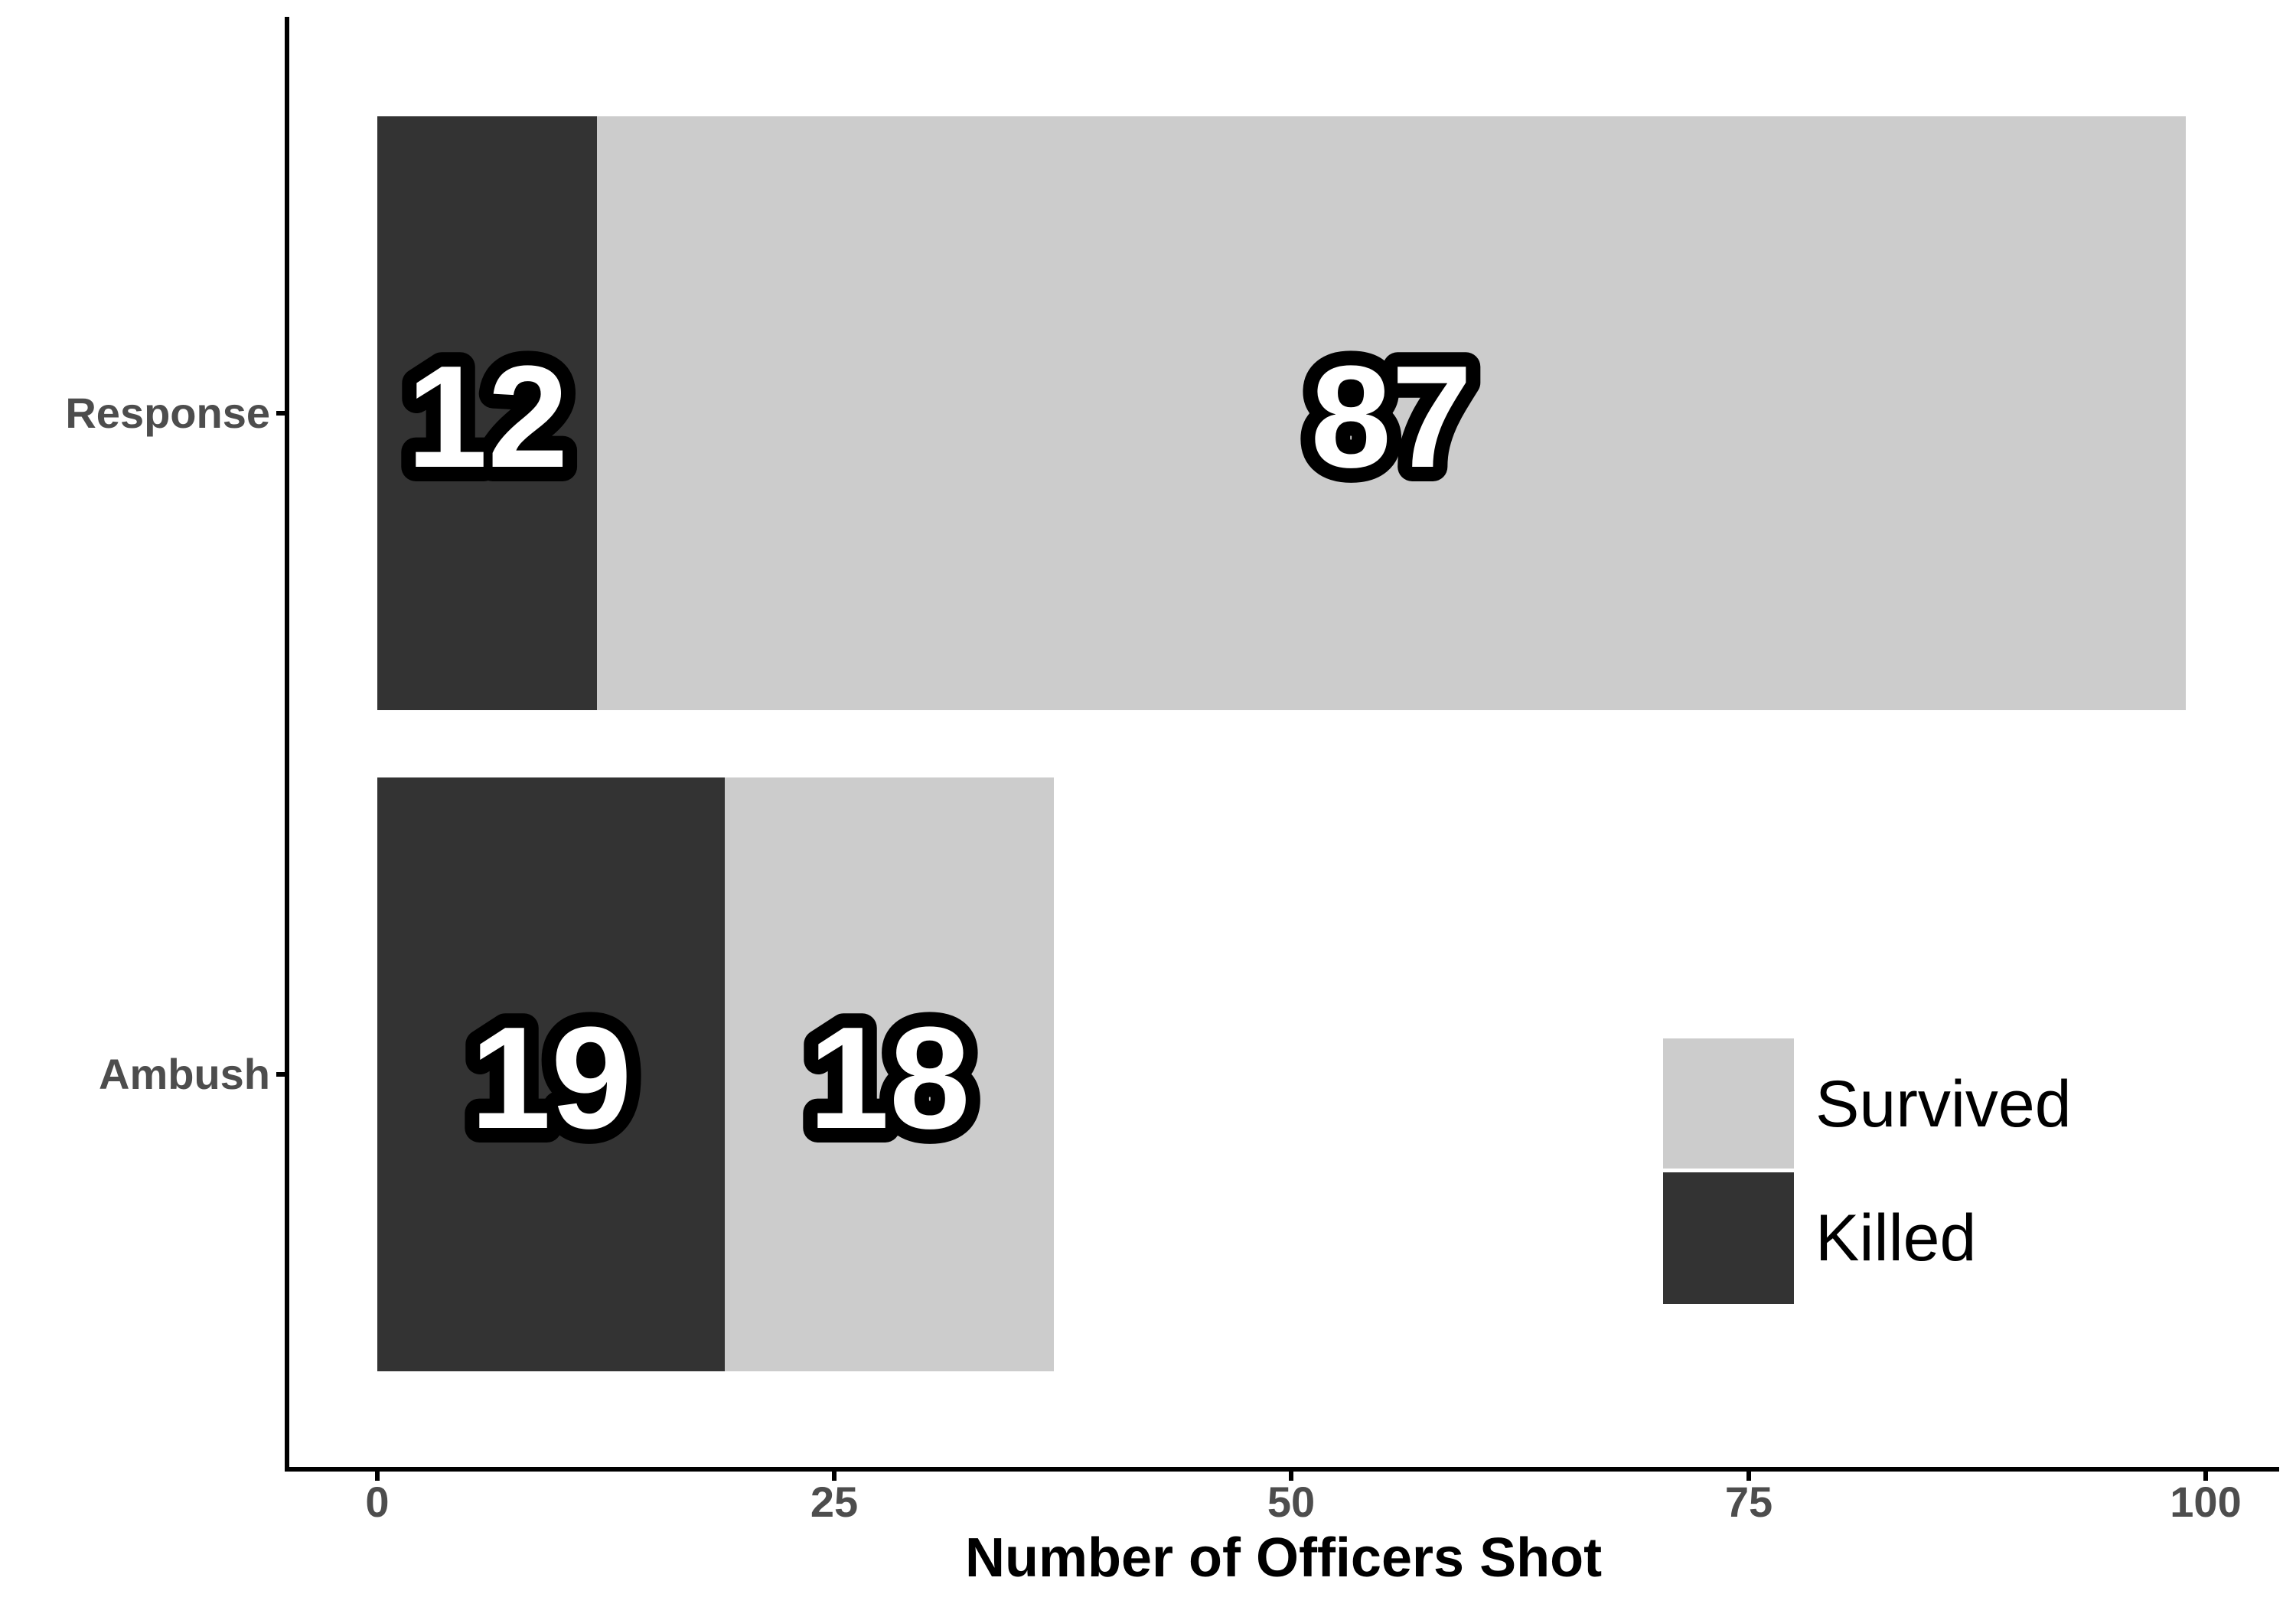  Describe the element at coordinates (1728, 1103) in the screenshot. I see `legend-key-survived` at that location.